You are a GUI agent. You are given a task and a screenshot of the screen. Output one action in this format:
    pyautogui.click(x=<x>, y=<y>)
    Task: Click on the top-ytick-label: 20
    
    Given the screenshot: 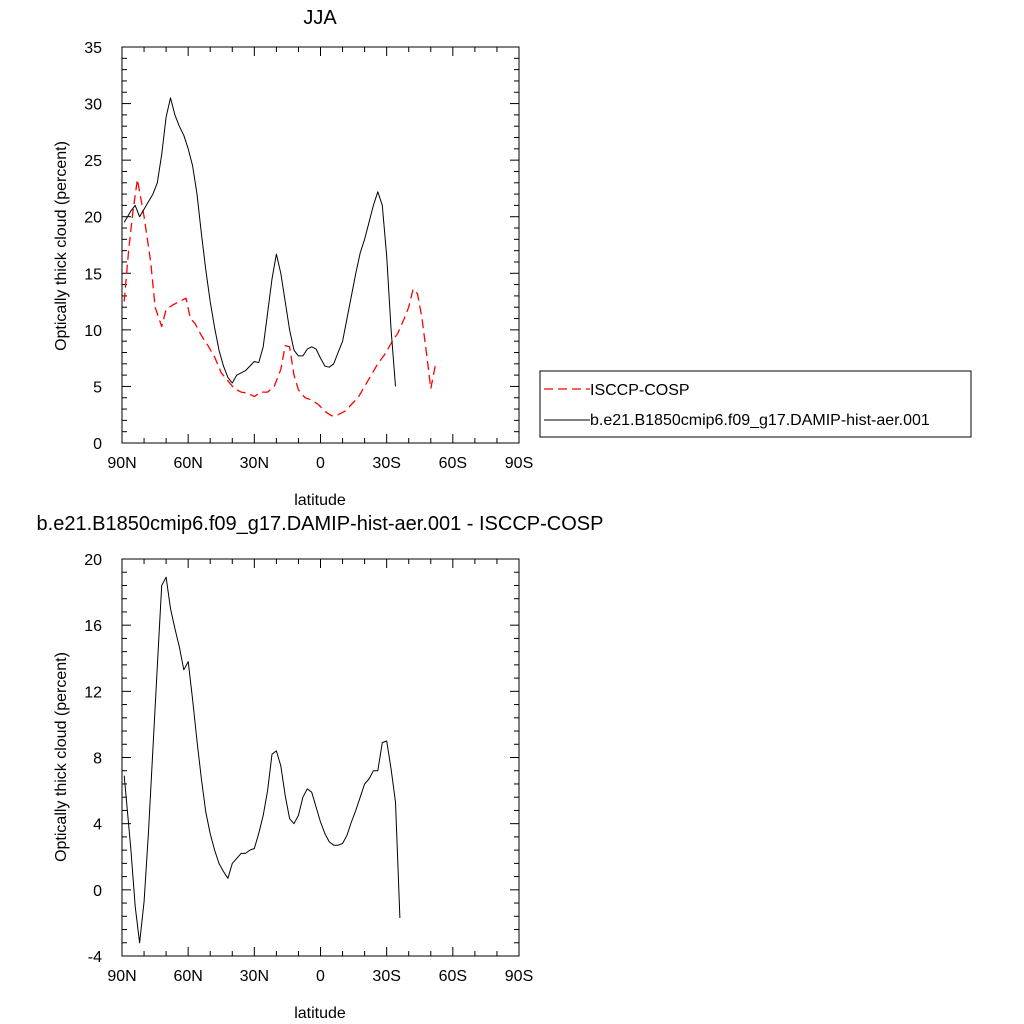 What is the action you would take?
    pyautogui.click(x=93, y=218)
    